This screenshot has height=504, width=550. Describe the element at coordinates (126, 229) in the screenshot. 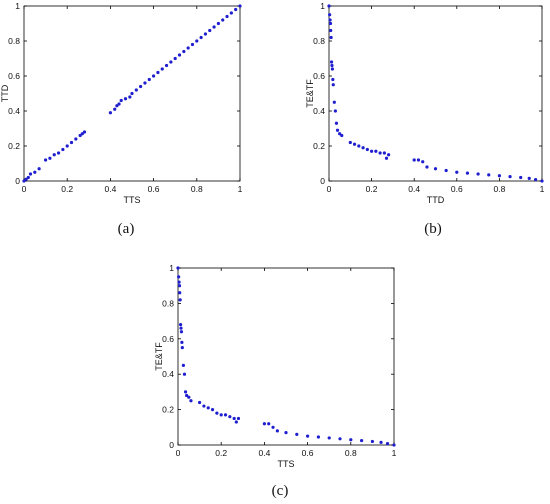

I see `caption-a: (a)` at that location.